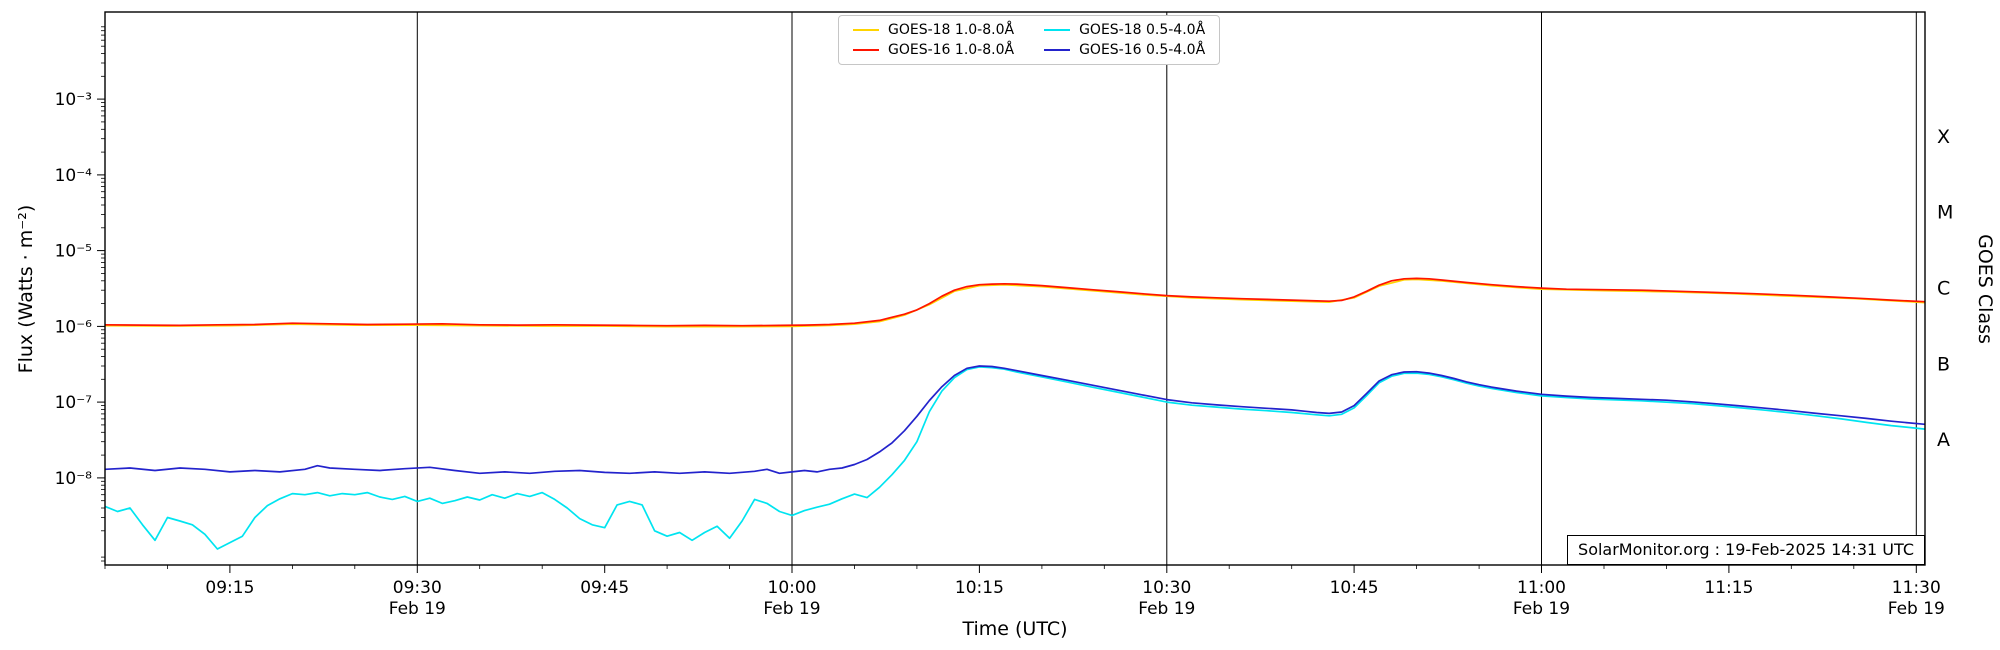  I want to click on x-tick-label: 11:30, so click(1916, 588).